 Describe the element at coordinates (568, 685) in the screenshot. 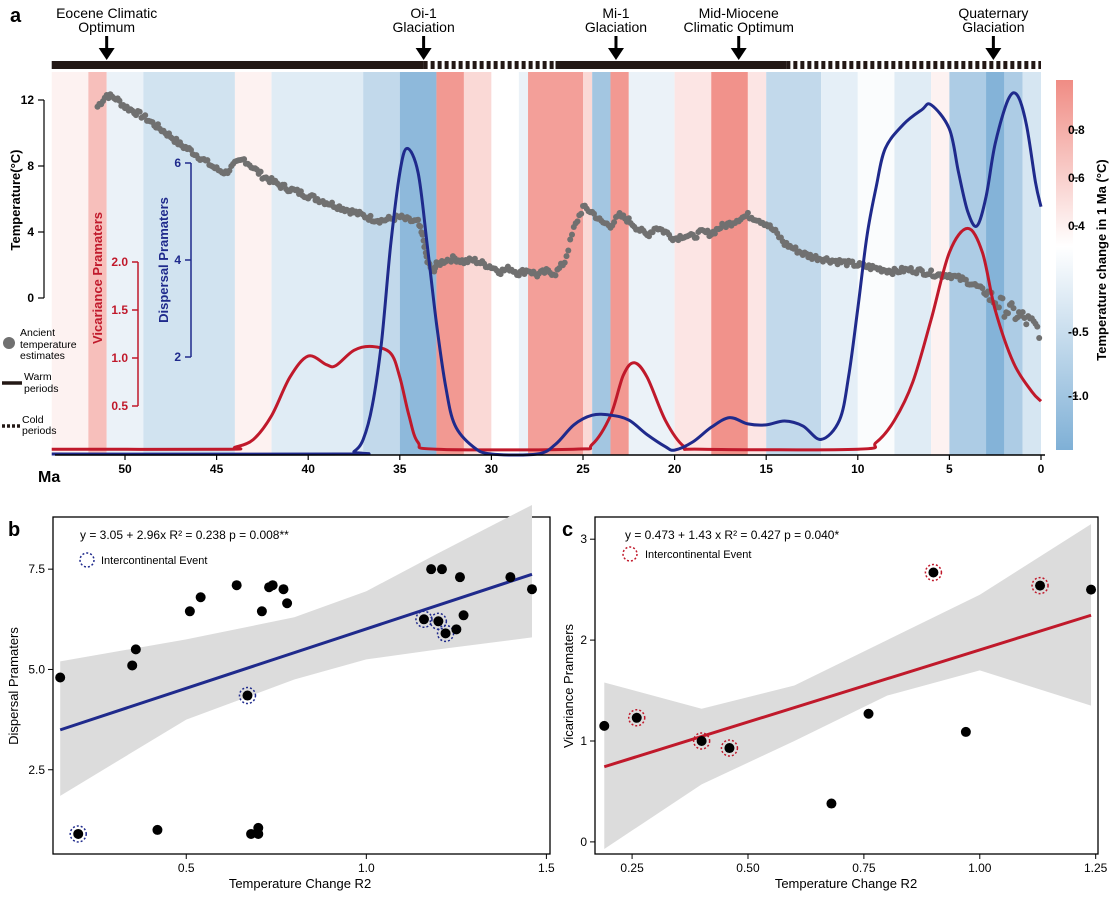

I see `c-y-label: Vicariance Pramaters` at that location.